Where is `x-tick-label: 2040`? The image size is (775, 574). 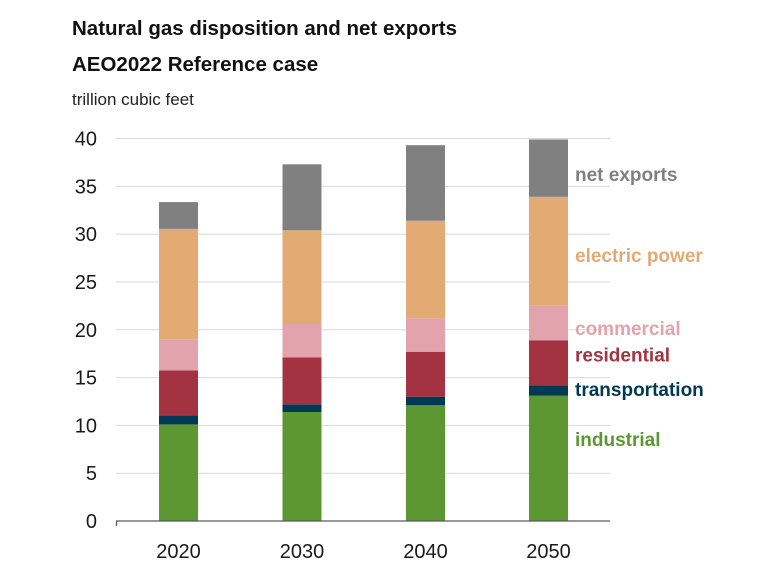 x-tick-label: 2040 is located at coordinates (425, 552).